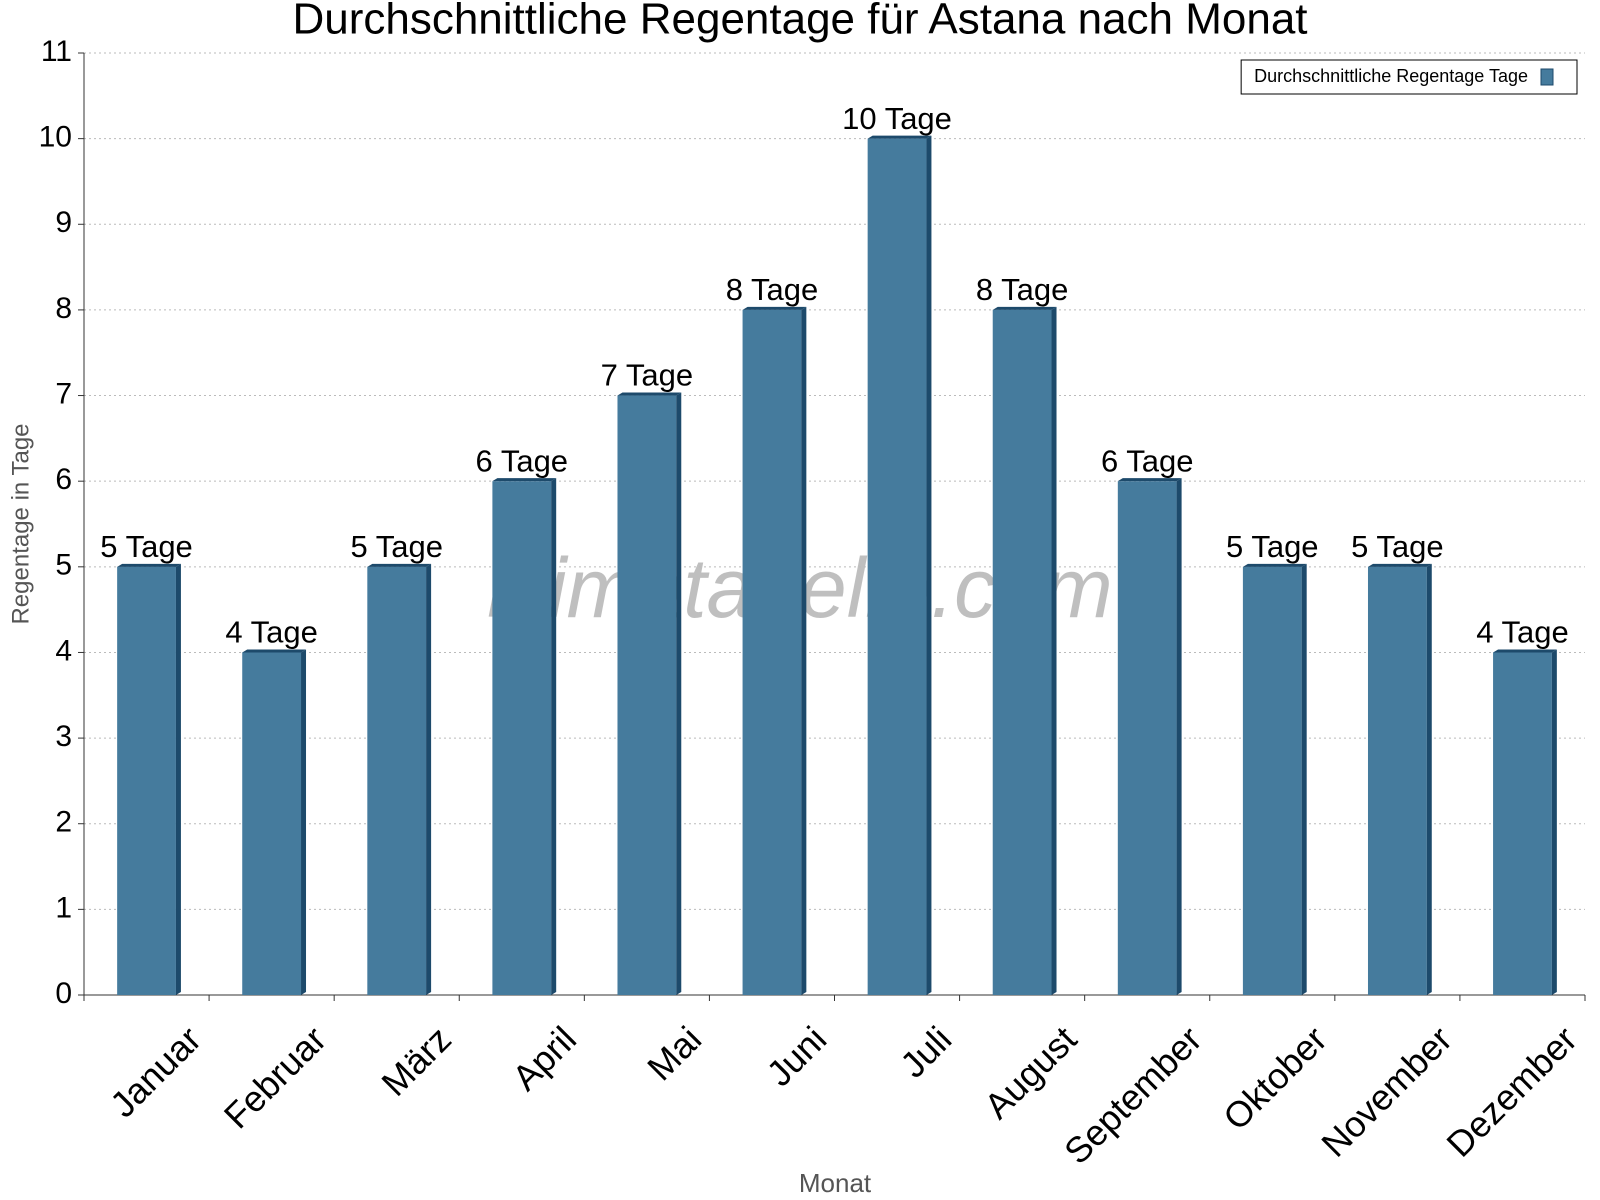 The width and height of the screenshot is (1600, 1200). What do you see at coordinates (63, 736) in the screenshot?
I see `y-tick-label: 3` at bounding box center [63, 736].